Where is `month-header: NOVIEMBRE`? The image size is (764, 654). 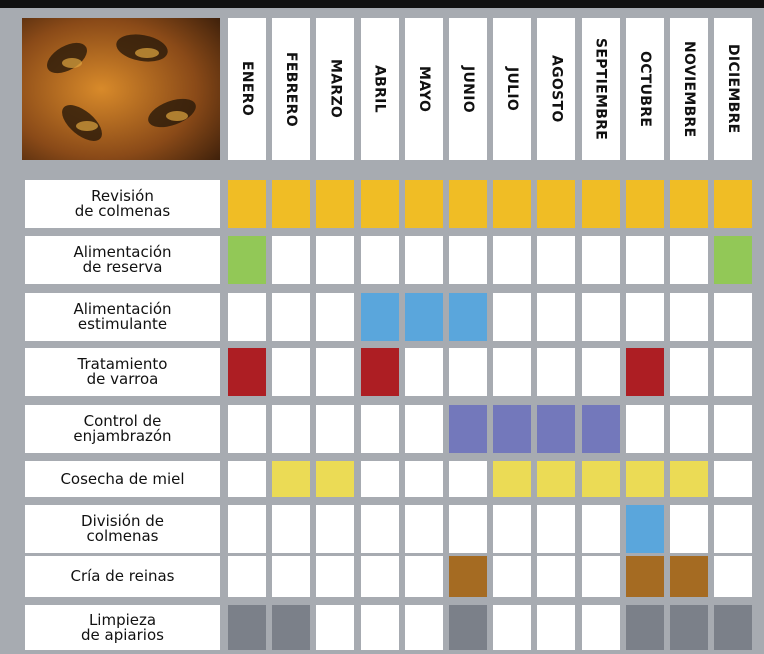
month-header: NOVIEMBRE is located at coordinates (689, 89).